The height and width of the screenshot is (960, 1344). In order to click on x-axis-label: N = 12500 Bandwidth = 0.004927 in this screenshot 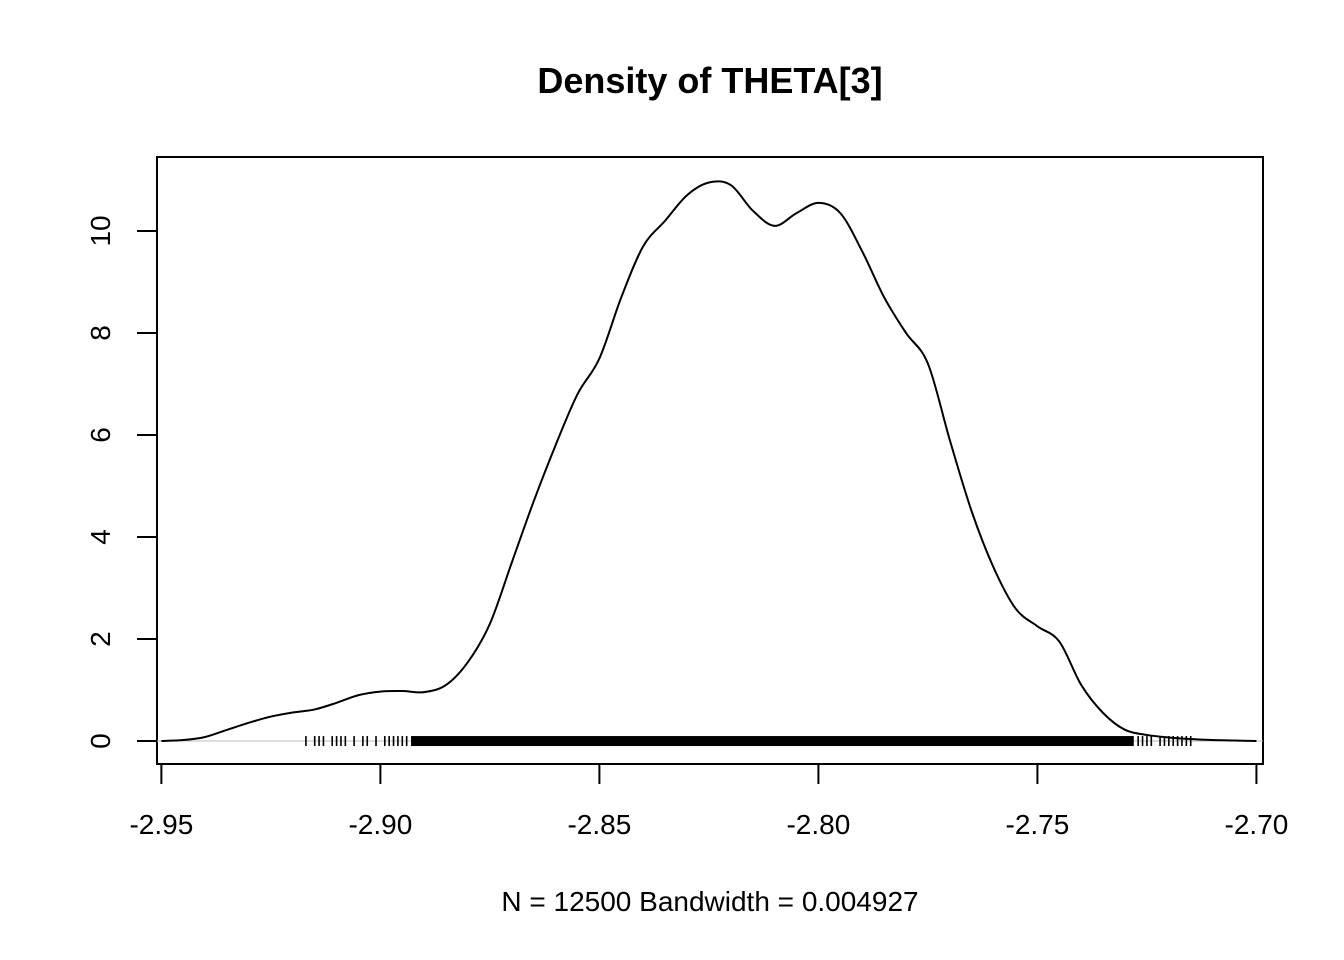, I will do `click(709, 901)`.